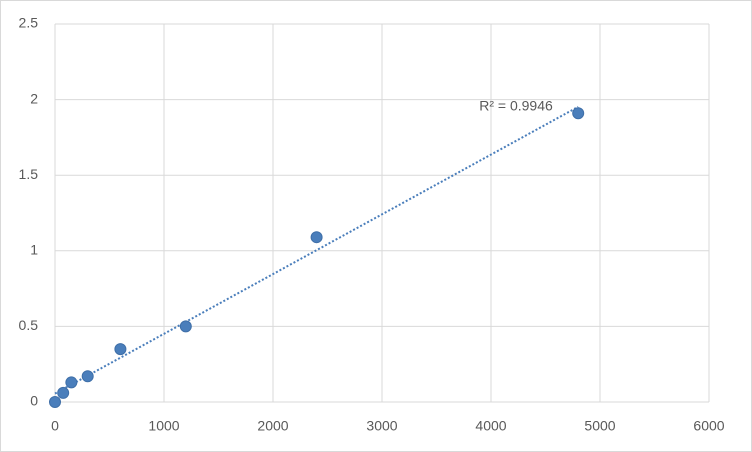 The image size is (752, 452). I want to click on y-tick-label: 0, so click(34, 401).